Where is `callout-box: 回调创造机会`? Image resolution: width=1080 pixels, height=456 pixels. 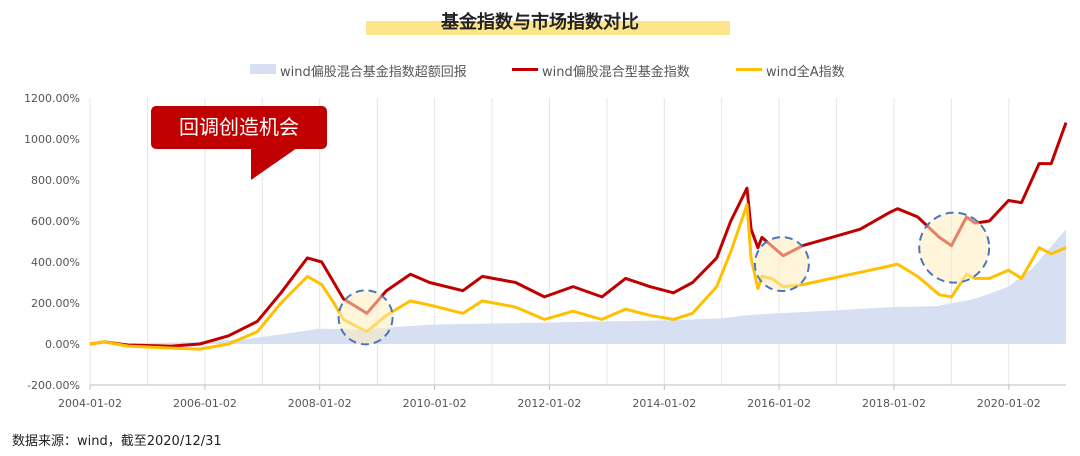 callout-box: 回调创造机会 is located at coordinates (239, 127).